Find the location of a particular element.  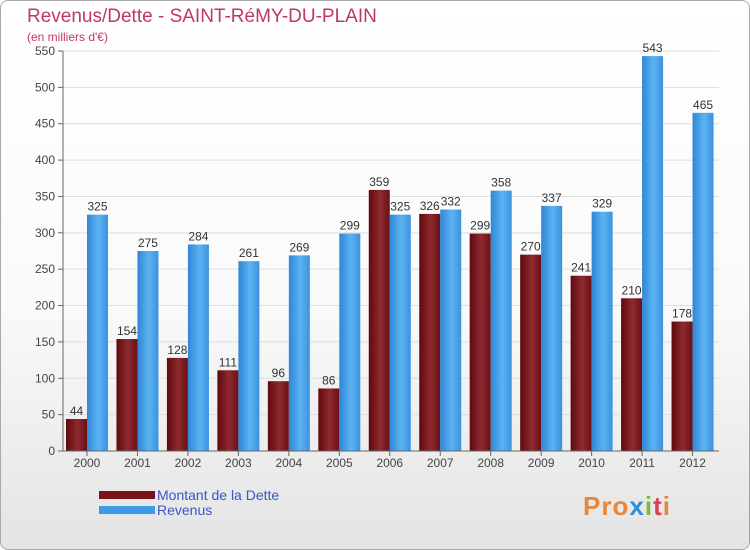

legend: Montant de la Dette Revenus is located at coordinates (189, 502).